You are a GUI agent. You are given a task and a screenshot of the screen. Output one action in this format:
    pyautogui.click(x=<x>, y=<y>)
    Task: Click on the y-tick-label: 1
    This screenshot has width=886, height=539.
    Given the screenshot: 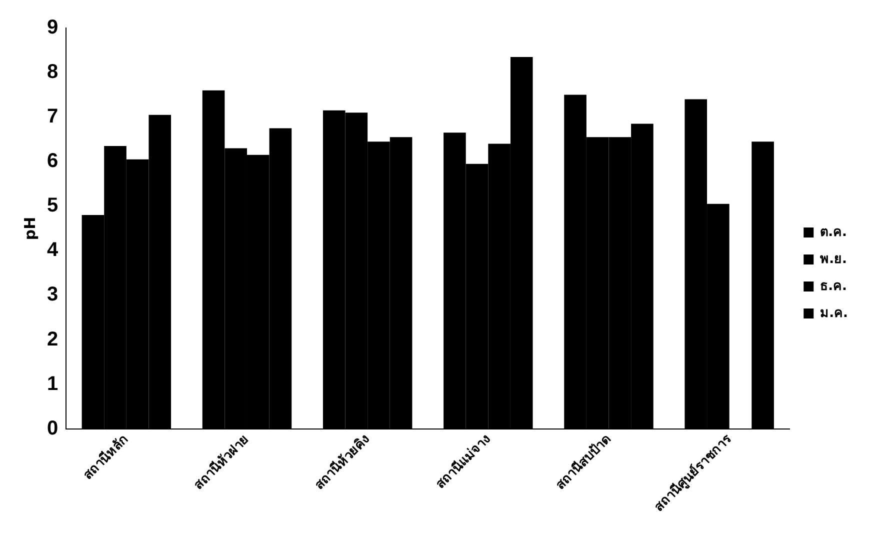 What is the action you would take?
    pyautogui.click(x=52, y=383)
    